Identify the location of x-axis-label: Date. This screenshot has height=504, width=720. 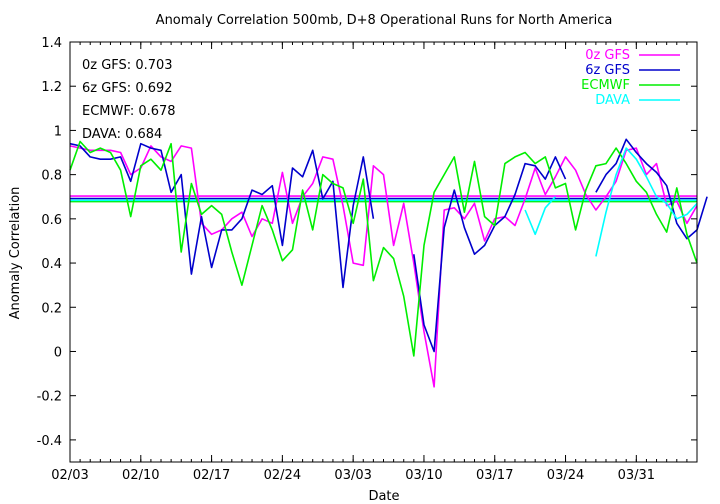
(383, 496).